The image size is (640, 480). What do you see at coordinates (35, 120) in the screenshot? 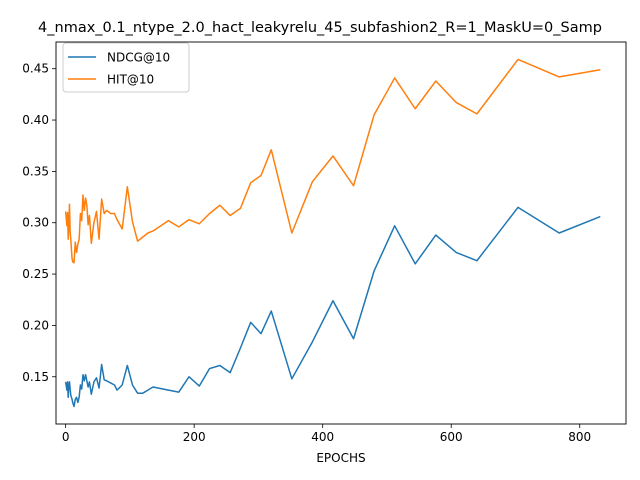
I see `y-tick-label: 0.40` at bounding box center [35, 120].